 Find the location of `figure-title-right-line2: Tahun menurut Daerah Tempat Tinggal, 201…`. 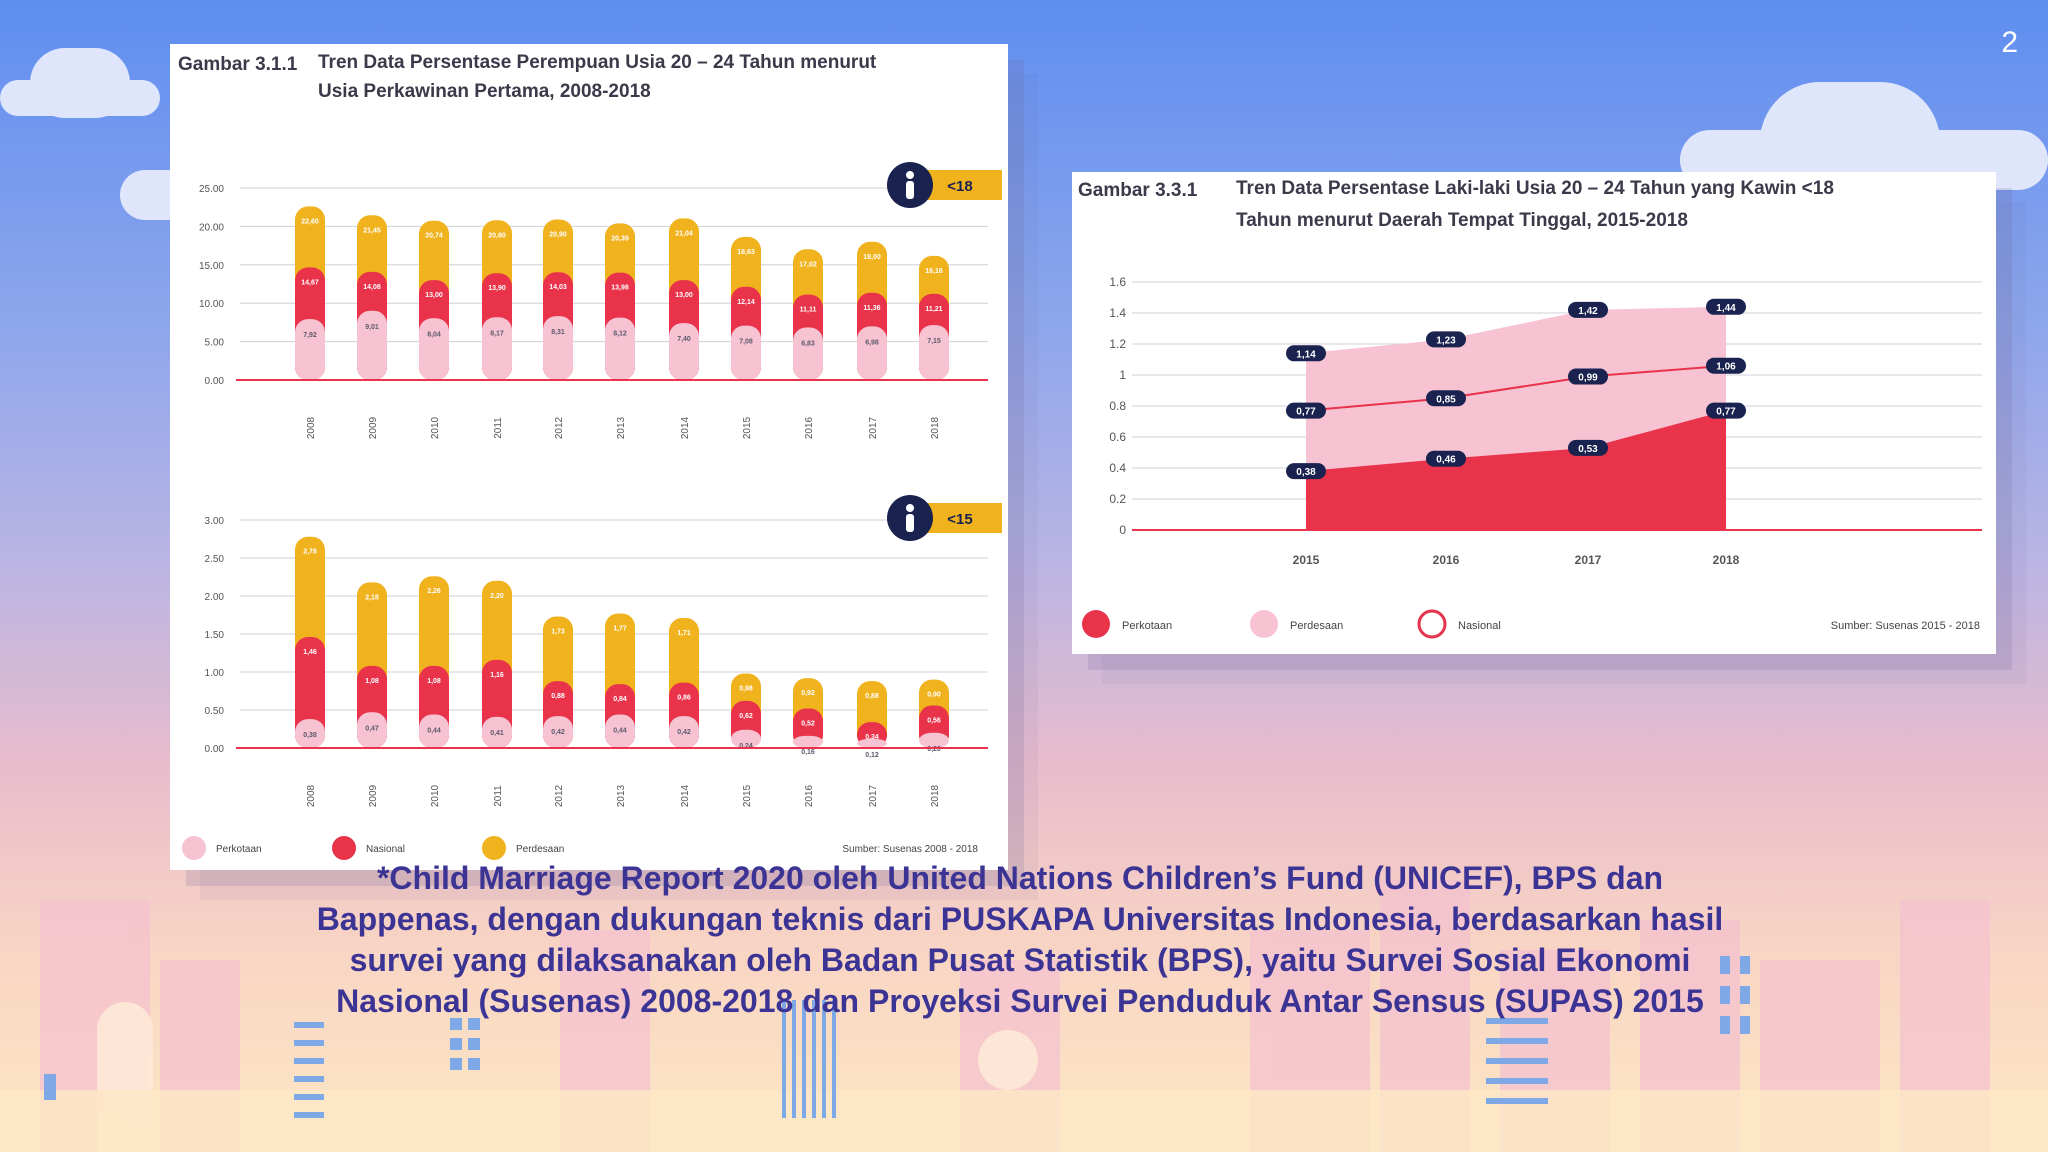

figure-title-right-line2: Tahun menurut Daerah Tempat Tinggal, 201… is located at coordinates (1462, 220).